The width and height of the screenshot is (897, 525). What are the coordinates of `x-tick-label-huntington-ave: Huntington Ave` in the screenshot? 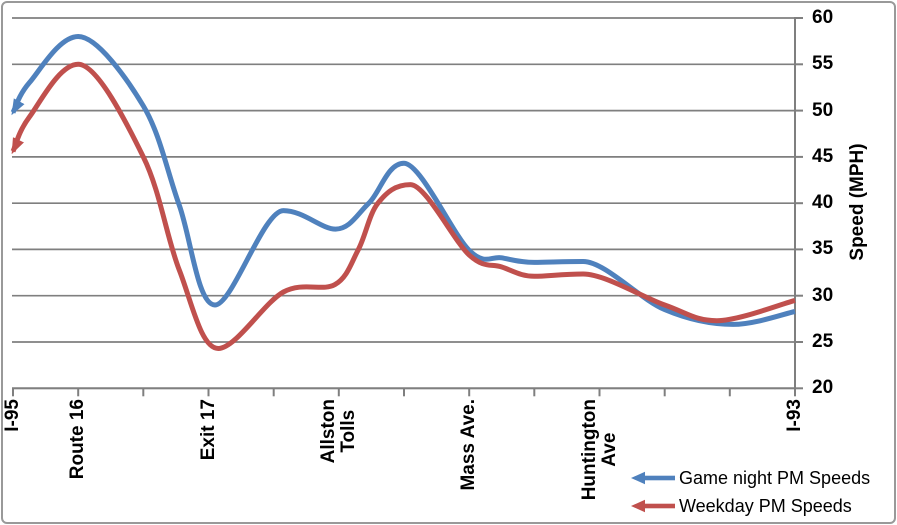 It's located at (599, 450).